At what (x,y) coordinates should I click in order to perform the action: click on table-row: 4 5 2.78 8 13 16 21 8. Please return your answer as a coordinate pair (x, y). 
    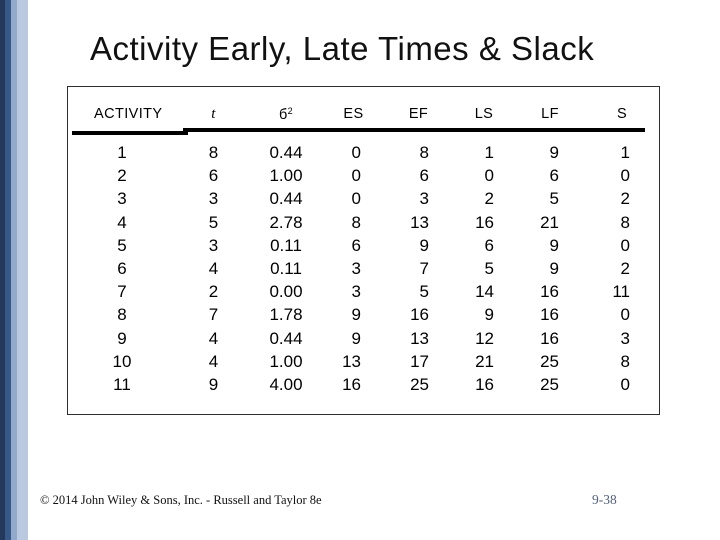
    Looking at the image, I should click on (363, 222).